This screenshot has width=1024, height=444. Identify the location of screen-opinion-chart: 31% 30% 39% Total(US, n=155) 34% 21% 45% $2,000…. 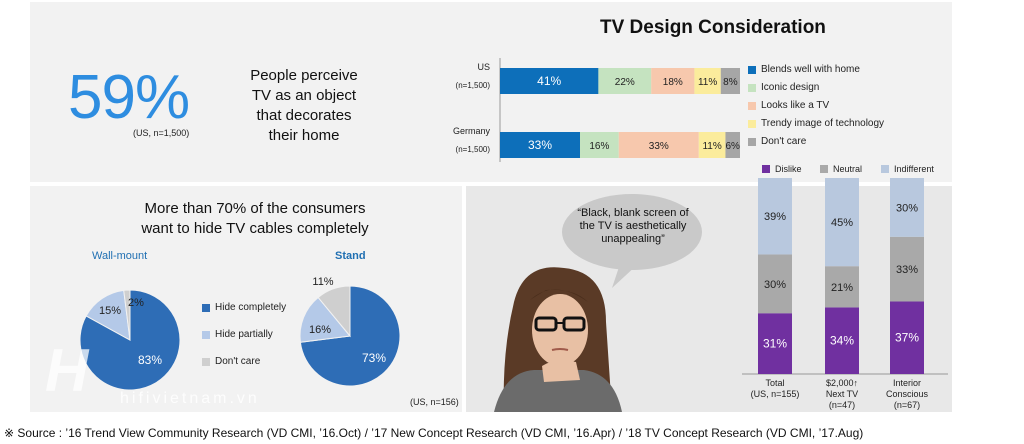
(845, 294).